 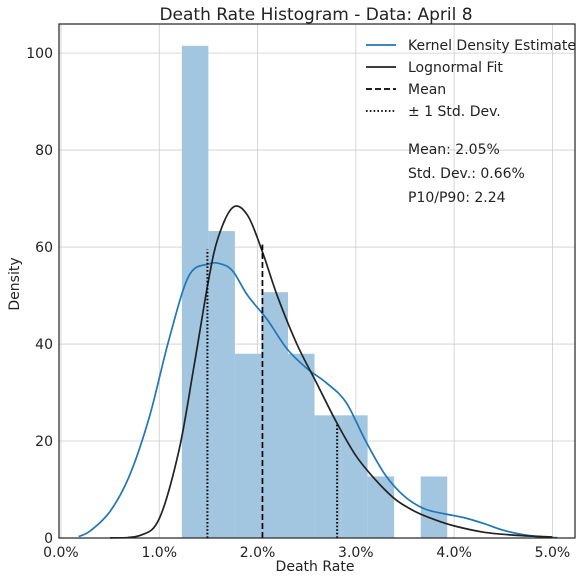 What do you see at coordinates (61, 553) in the screenshot?
I see `x-tick-label: 0.0%` at bounding box center [61, 553].